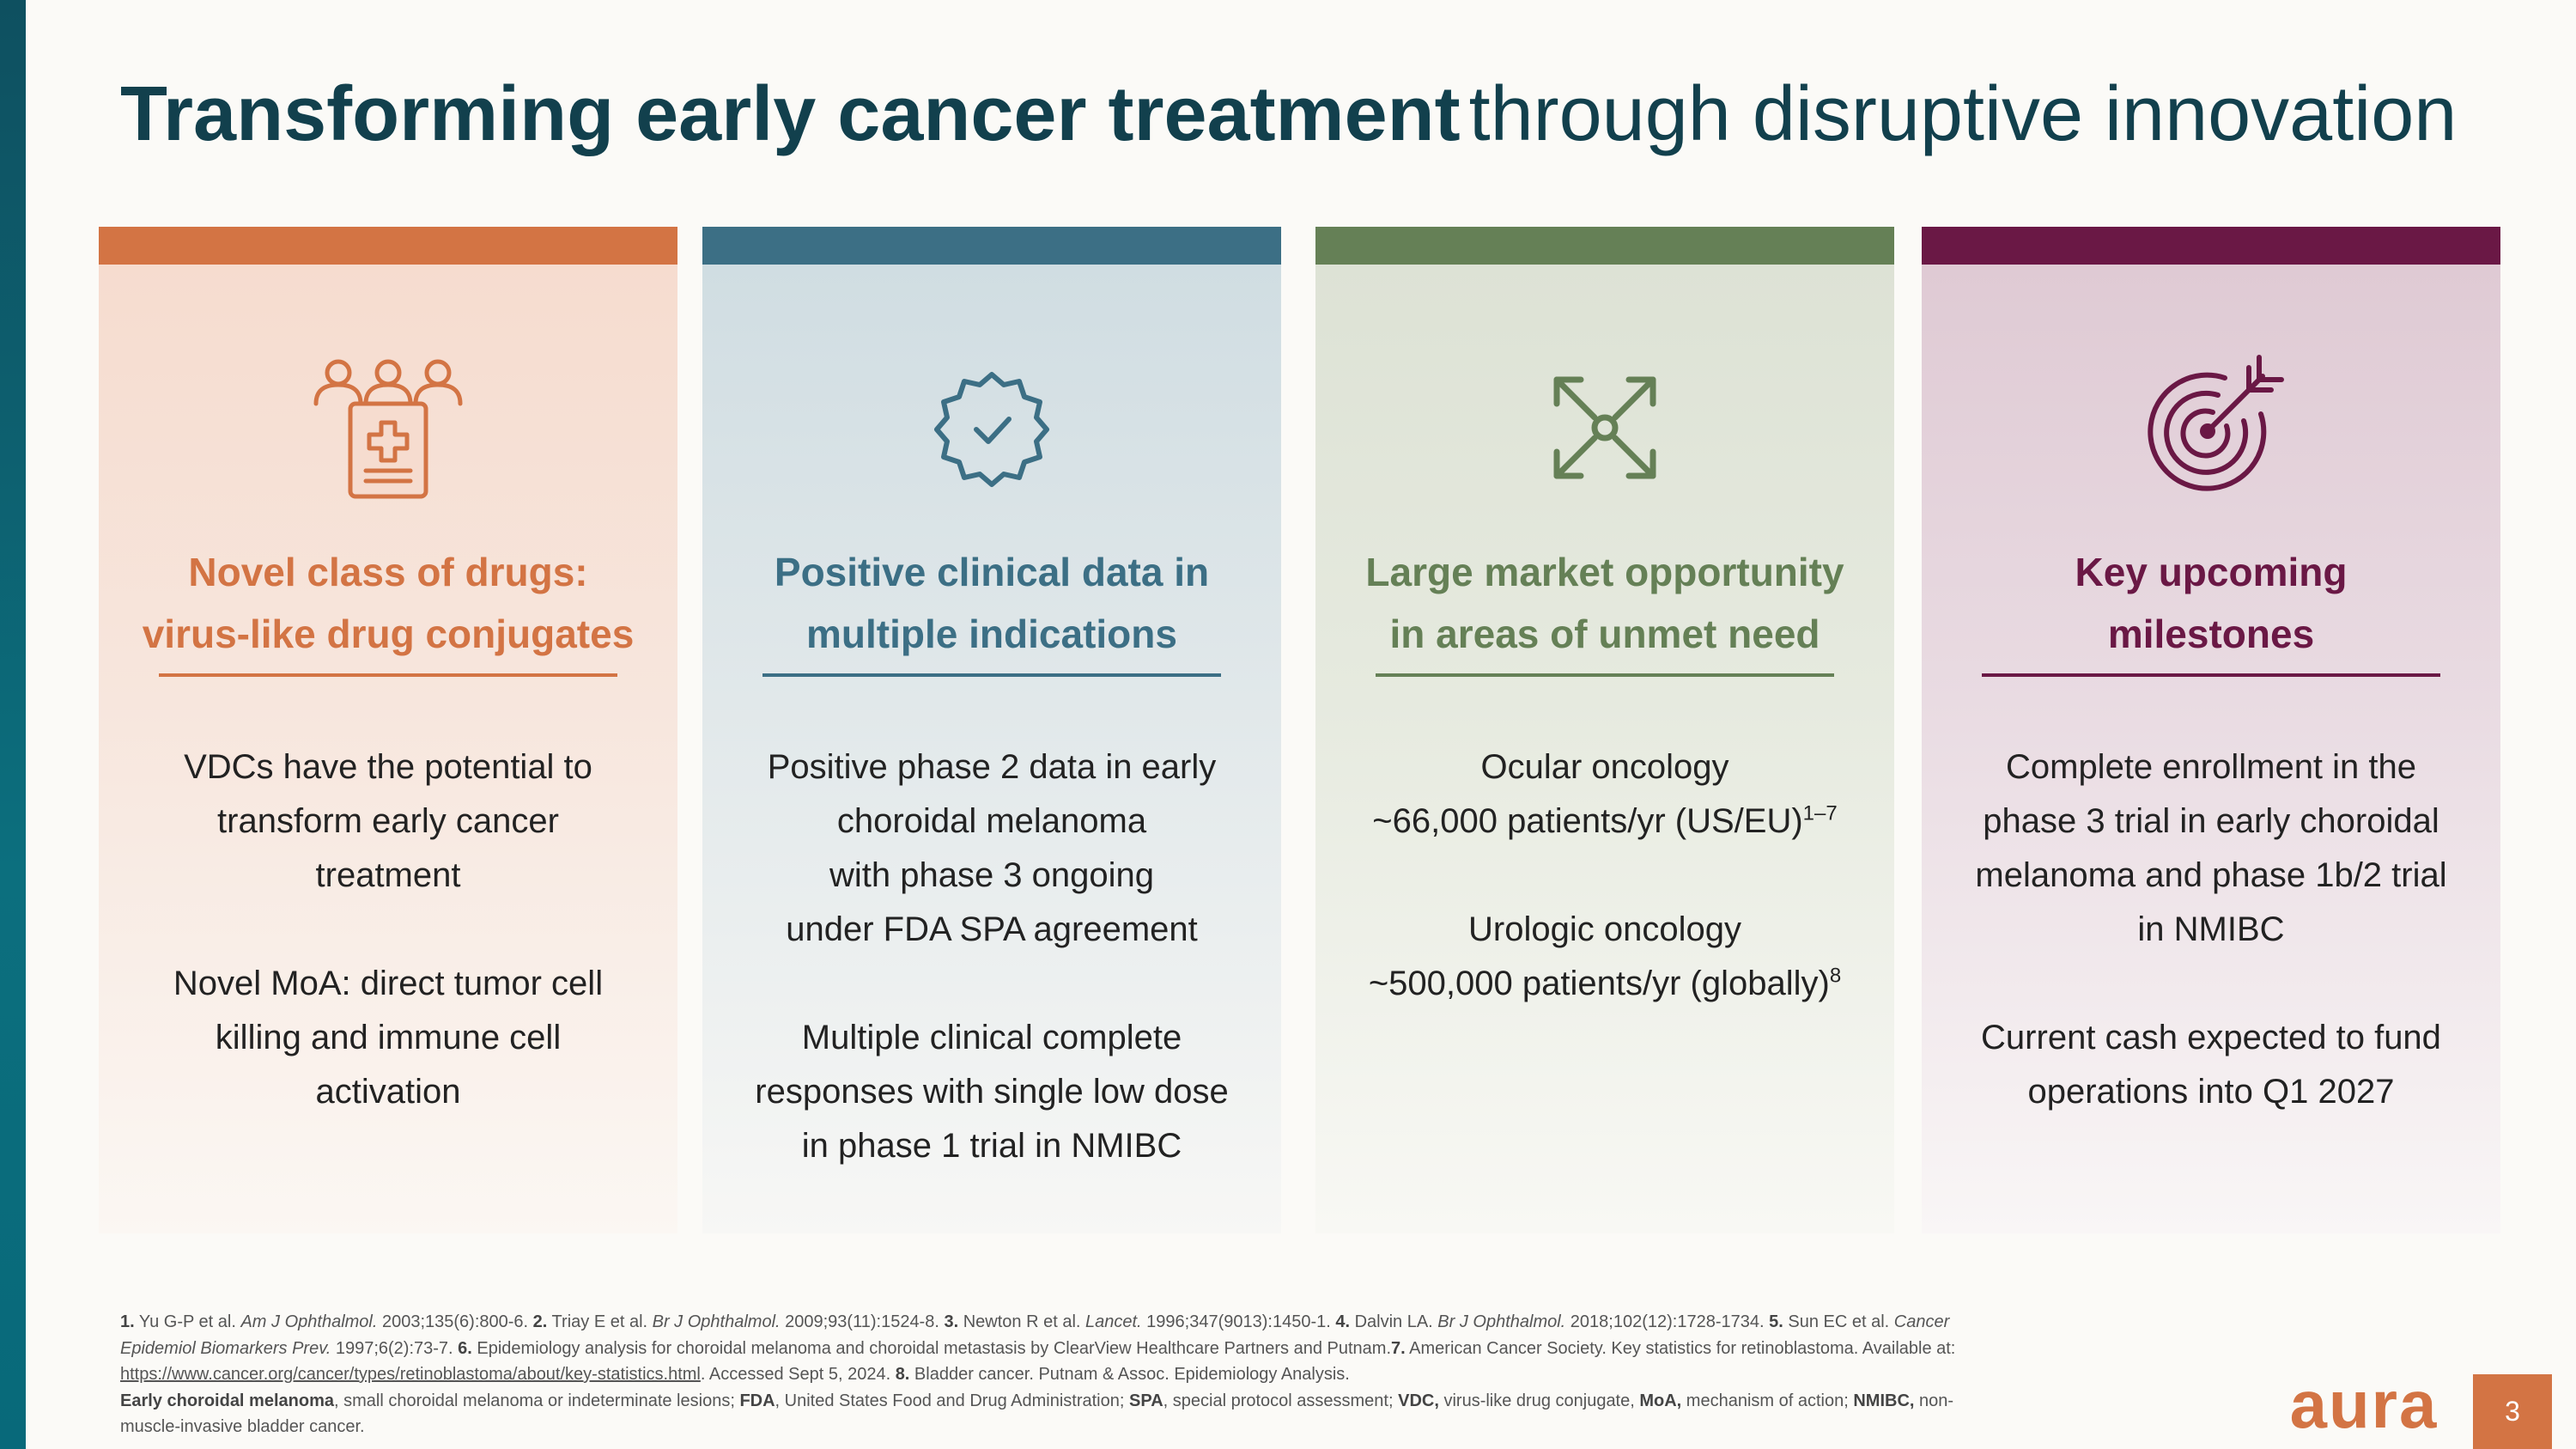 This screenshot has height=1449, width=2576. Describe the element at coordinates (1963, 114) in the screenshot. I see `title-light: through disruptive innovation` at that location.